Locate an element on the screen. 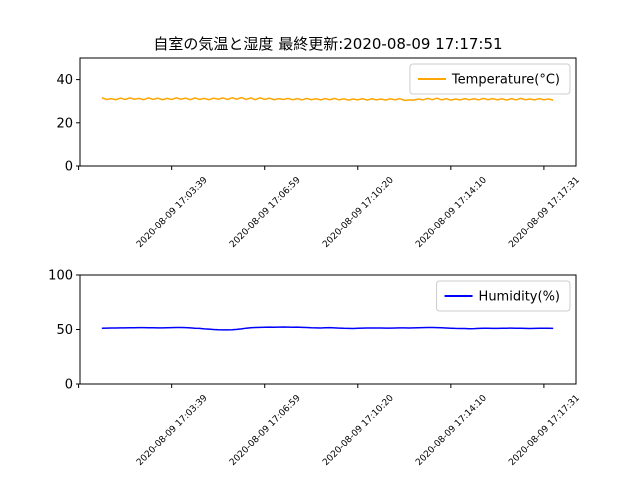 The height and width of the screenshot is (480, 640). legend-label: Humidity(%) is located at coordinates (519, 297).